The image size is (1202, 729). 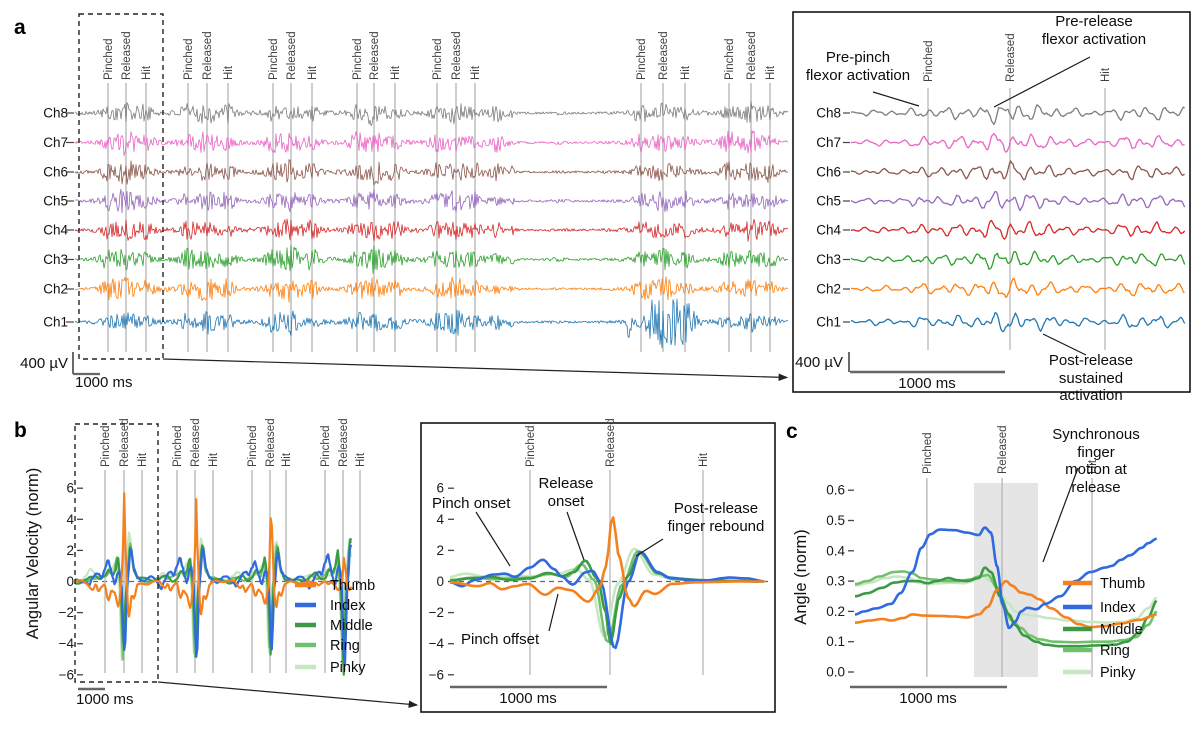 I want to click on a-emg-trace-ch4, so click(x=431, y=230).